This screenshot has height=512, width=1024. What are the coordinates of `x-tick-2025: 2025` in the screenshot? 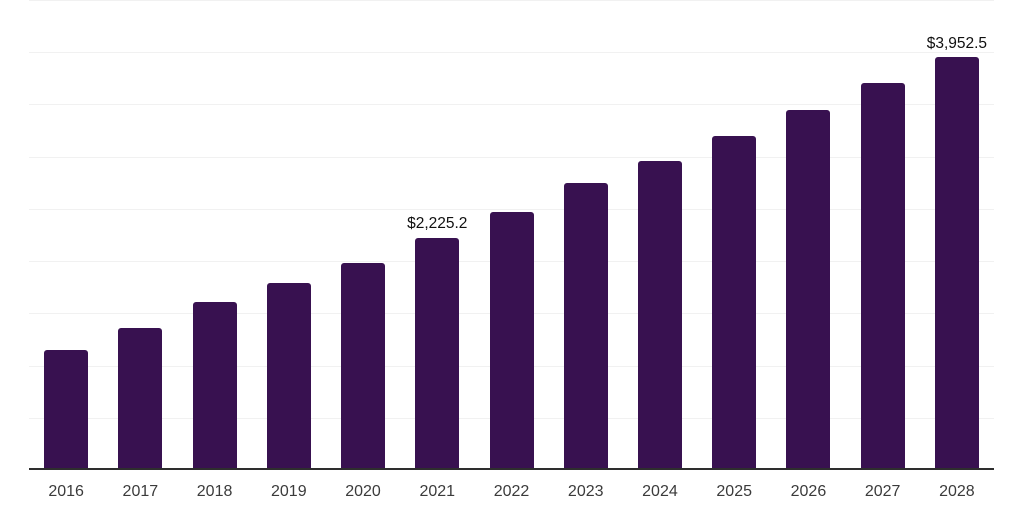 It's located at (734, 491).